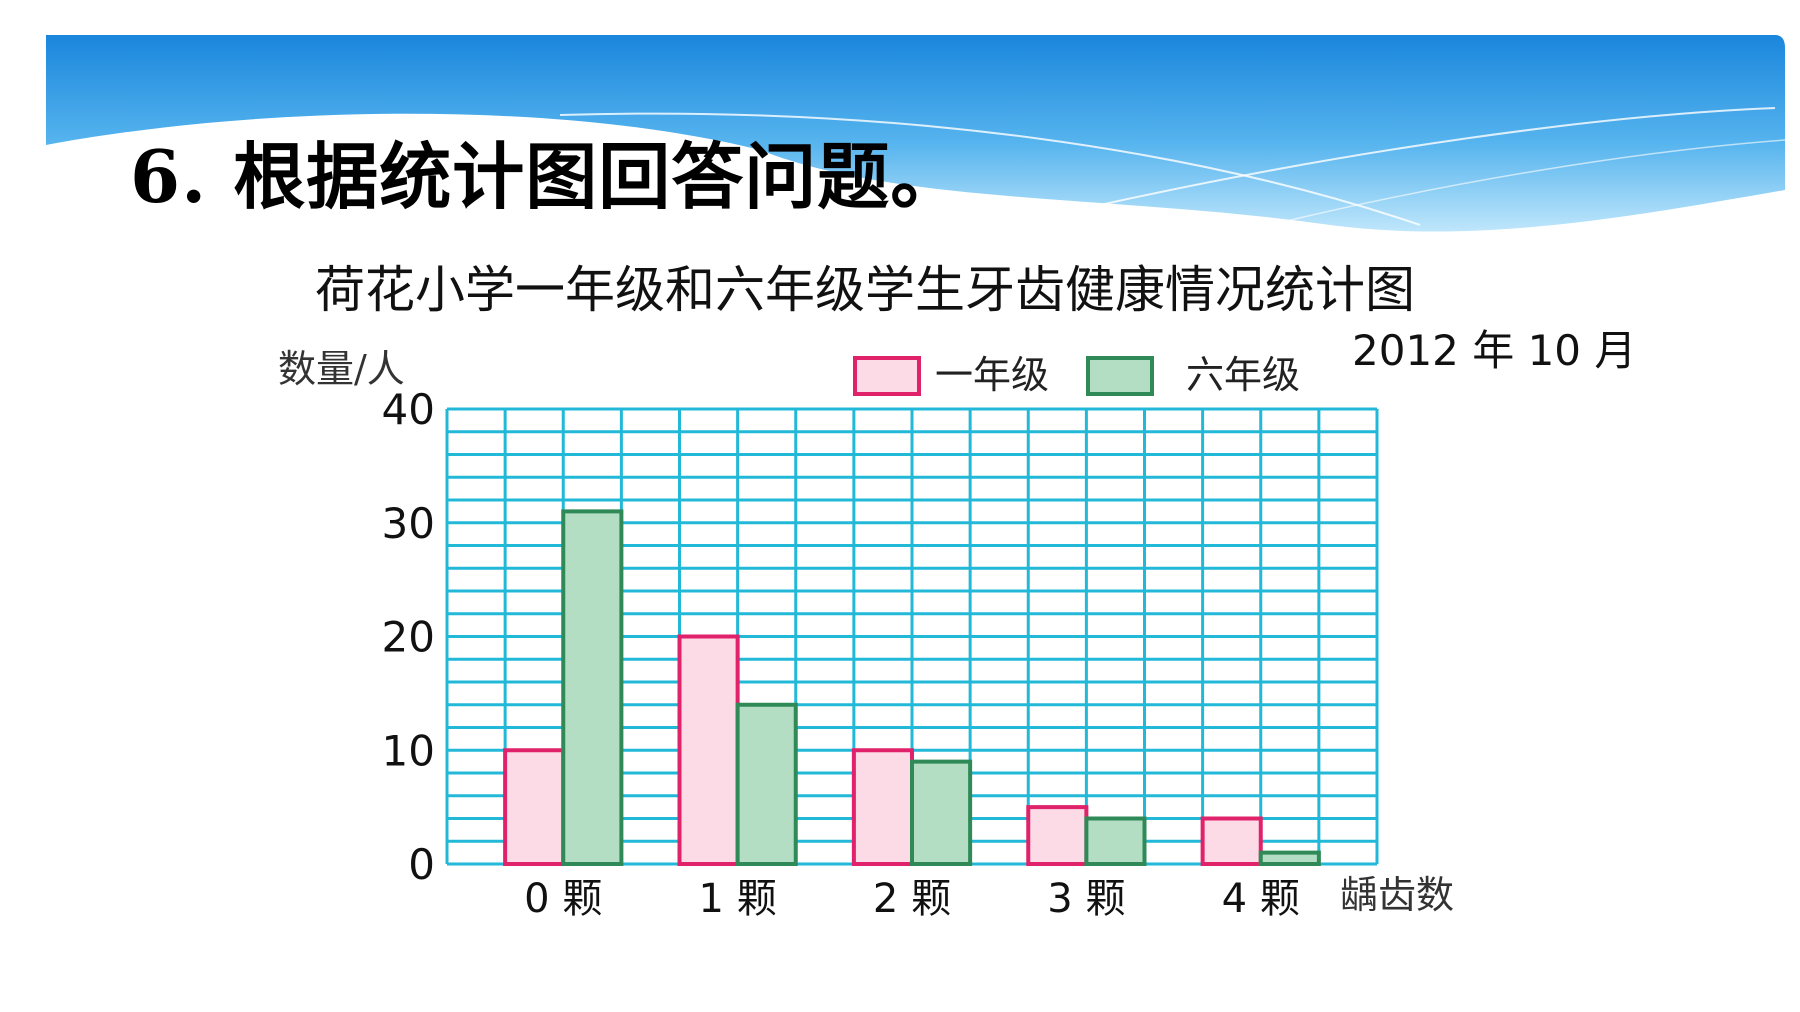 The image size is (1800, 1012). I want to click on y-tick-label: 30, so click(408, 523).